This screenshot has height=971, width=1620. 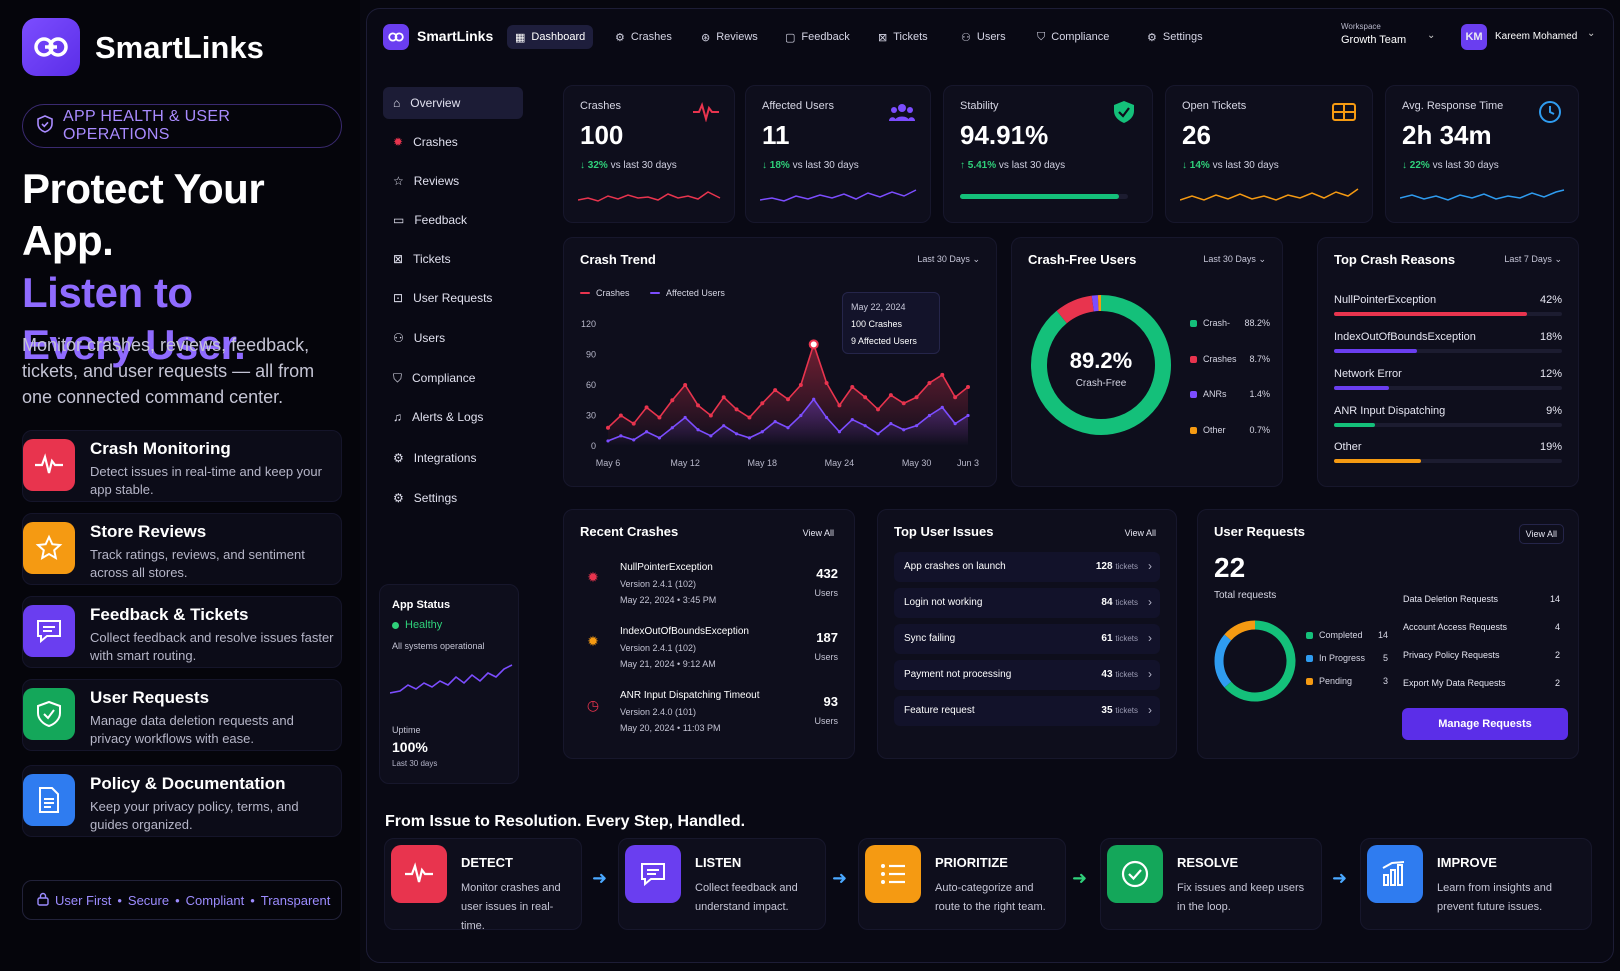 What do you see at coordinates (1591, 33) in the screenshot?
I see `chevron-down-icon: ⌄` at bounding box center [1591, 33].